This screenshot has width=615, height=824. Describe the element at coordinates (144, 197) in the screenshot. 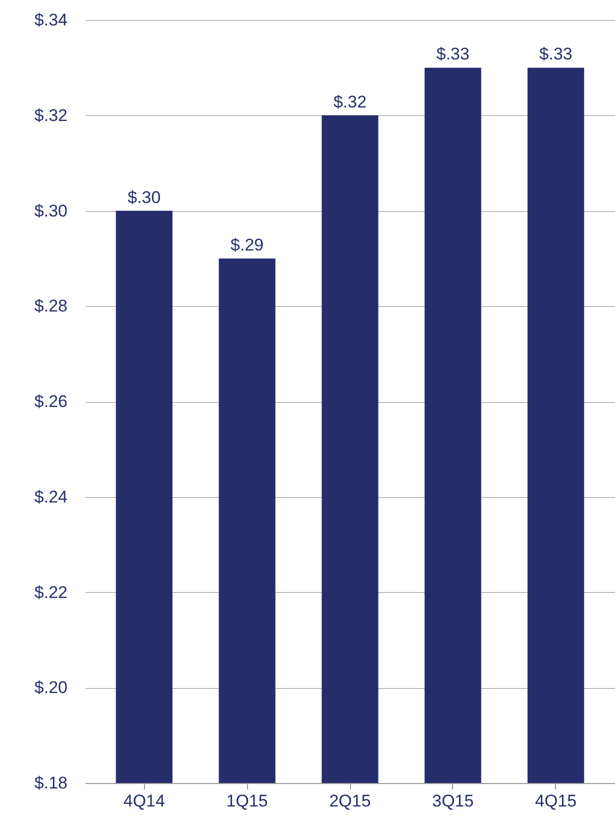

I see `data-label: $.30` at that location.